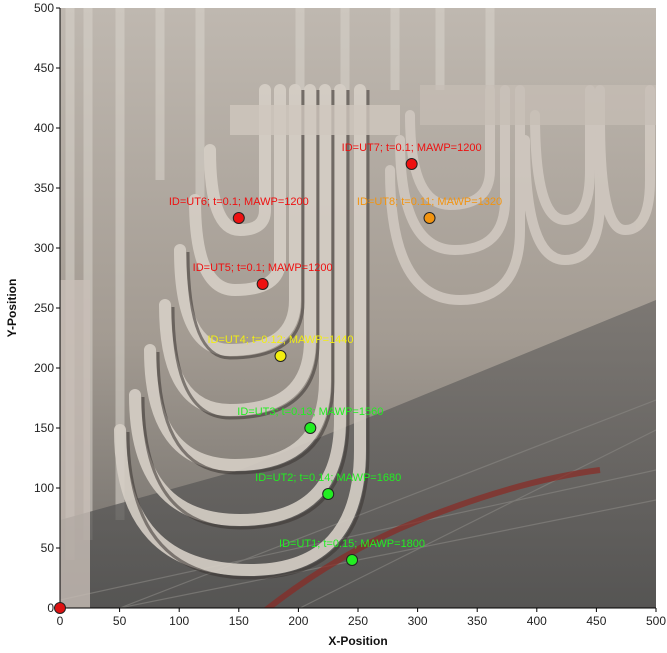 This screenshot has height=653, width=667. Describe the element at coordinates (263, 268) in the screenshot. I see `point-label: ID=UT5; t=0.1; MAWP=1200` at that location.